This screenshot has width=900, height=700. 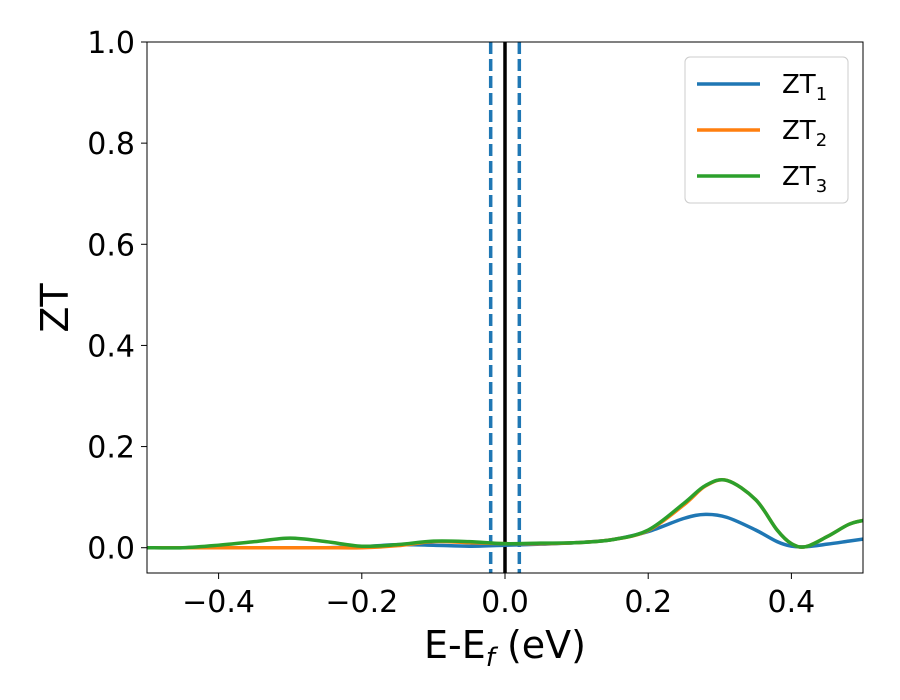 What do you see at coordinates (111, 448) in the screenshot?
I see `y-tick-label: 0.2` at bounding box center [111, 448].